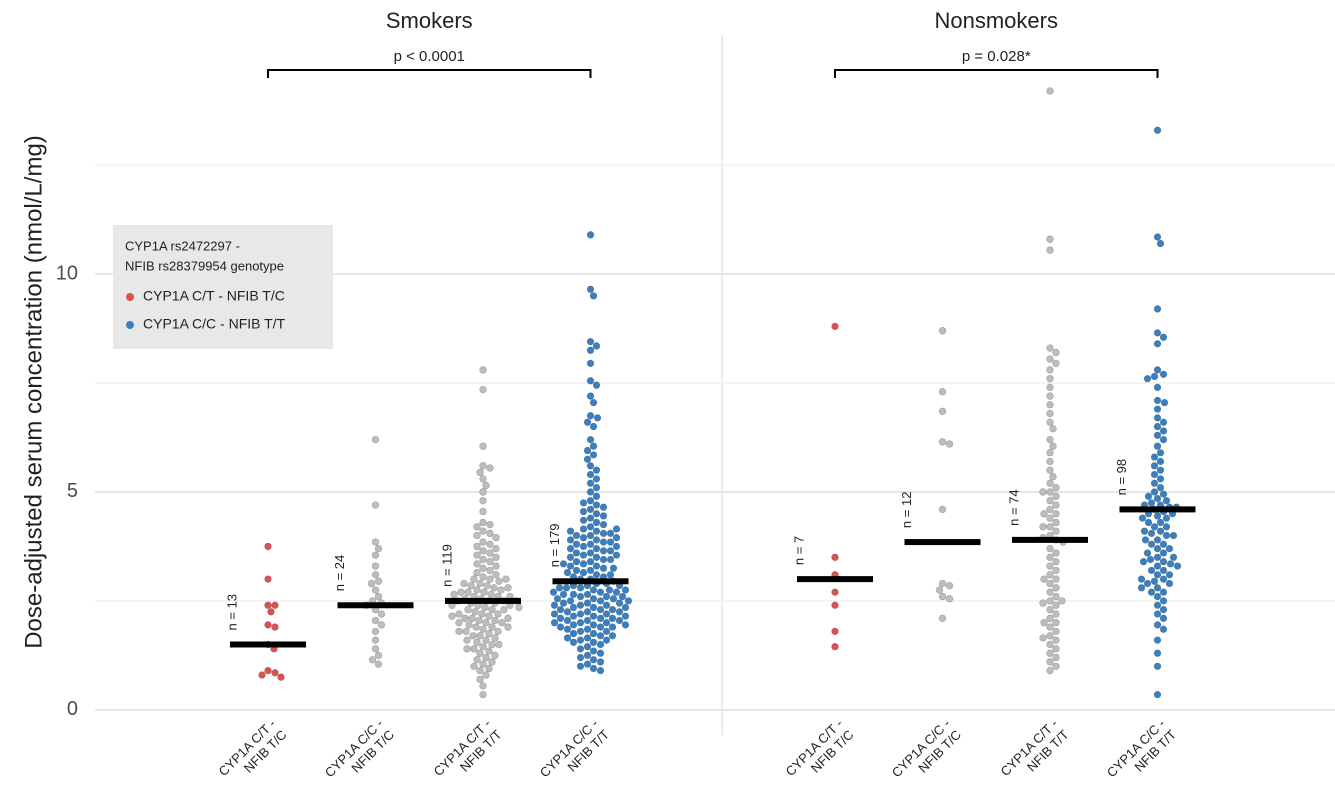 The width and height of the screenshot is (1335, 790). What do you see at coordinates (72, 491) in the screenshot?
I see `y-tick-label: 5` at bounding box center [72, 491].